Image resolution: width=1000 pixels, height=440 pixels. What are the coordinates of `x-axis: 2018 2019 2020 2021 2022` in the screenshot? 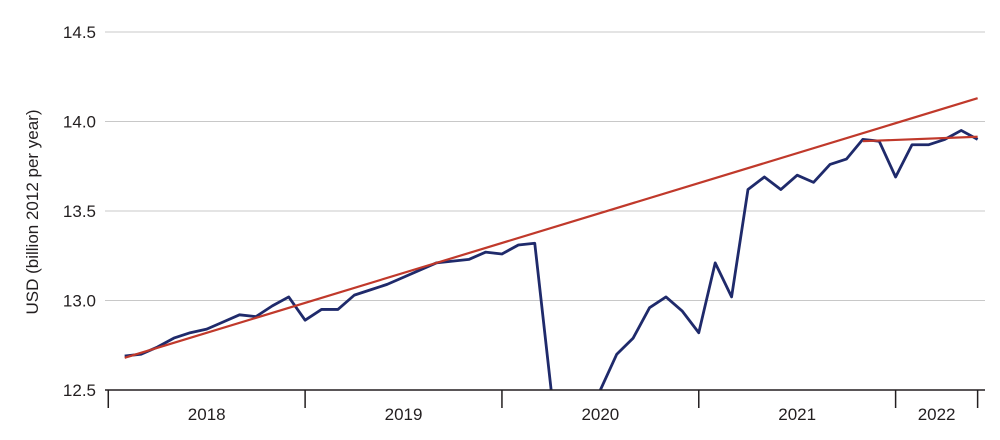 It's located at (545, 406).